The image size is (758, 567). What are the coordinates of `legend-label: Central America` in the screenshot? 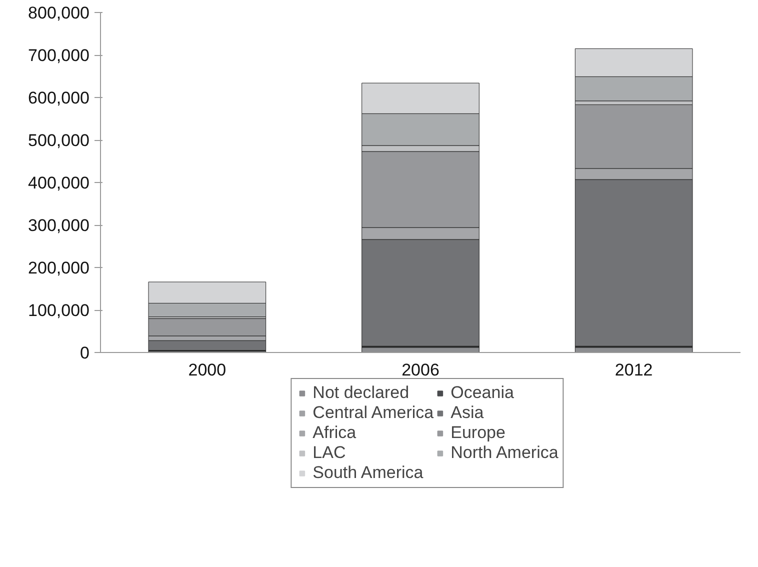 It's located at (373, 413).